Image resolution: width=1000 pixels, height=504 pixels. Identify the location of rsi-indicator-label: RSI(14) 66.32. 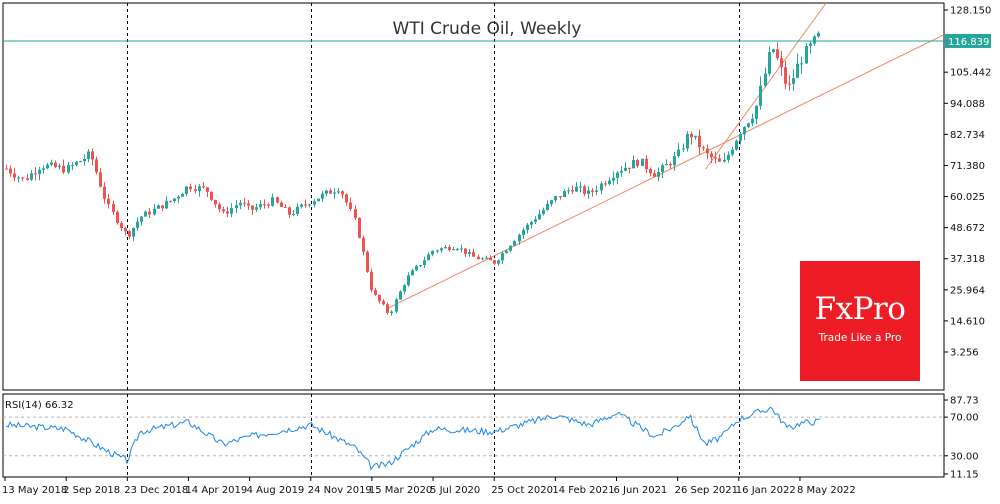
(39, 405).